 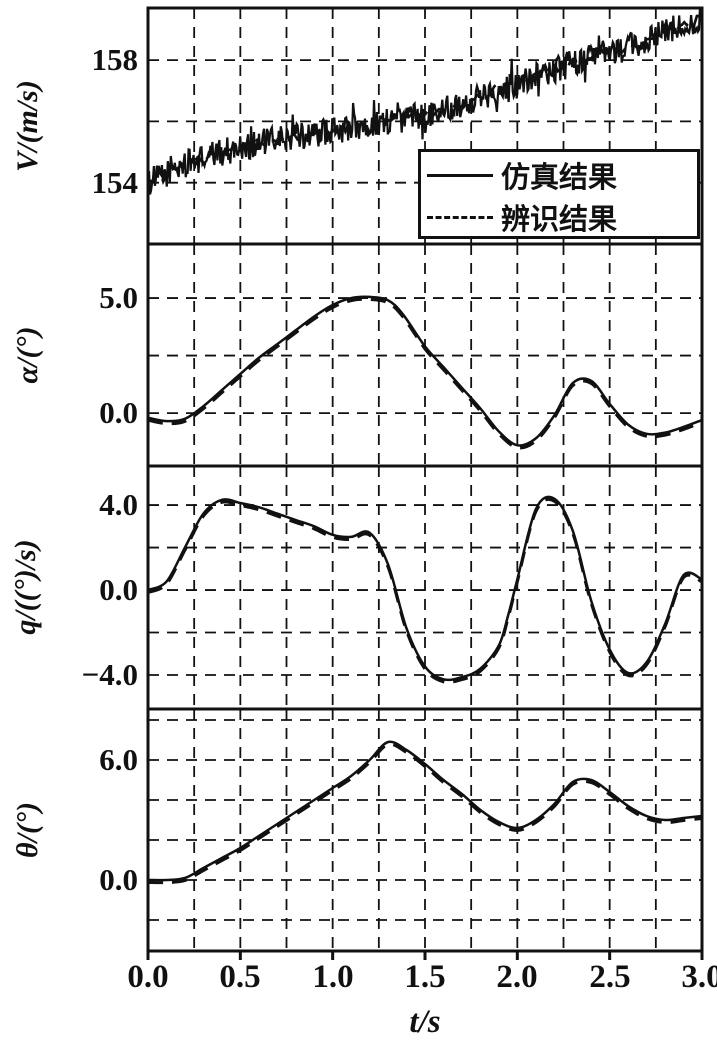 I want to click on ytick-alpha-0: 0.0, so click(x=118, y=412).